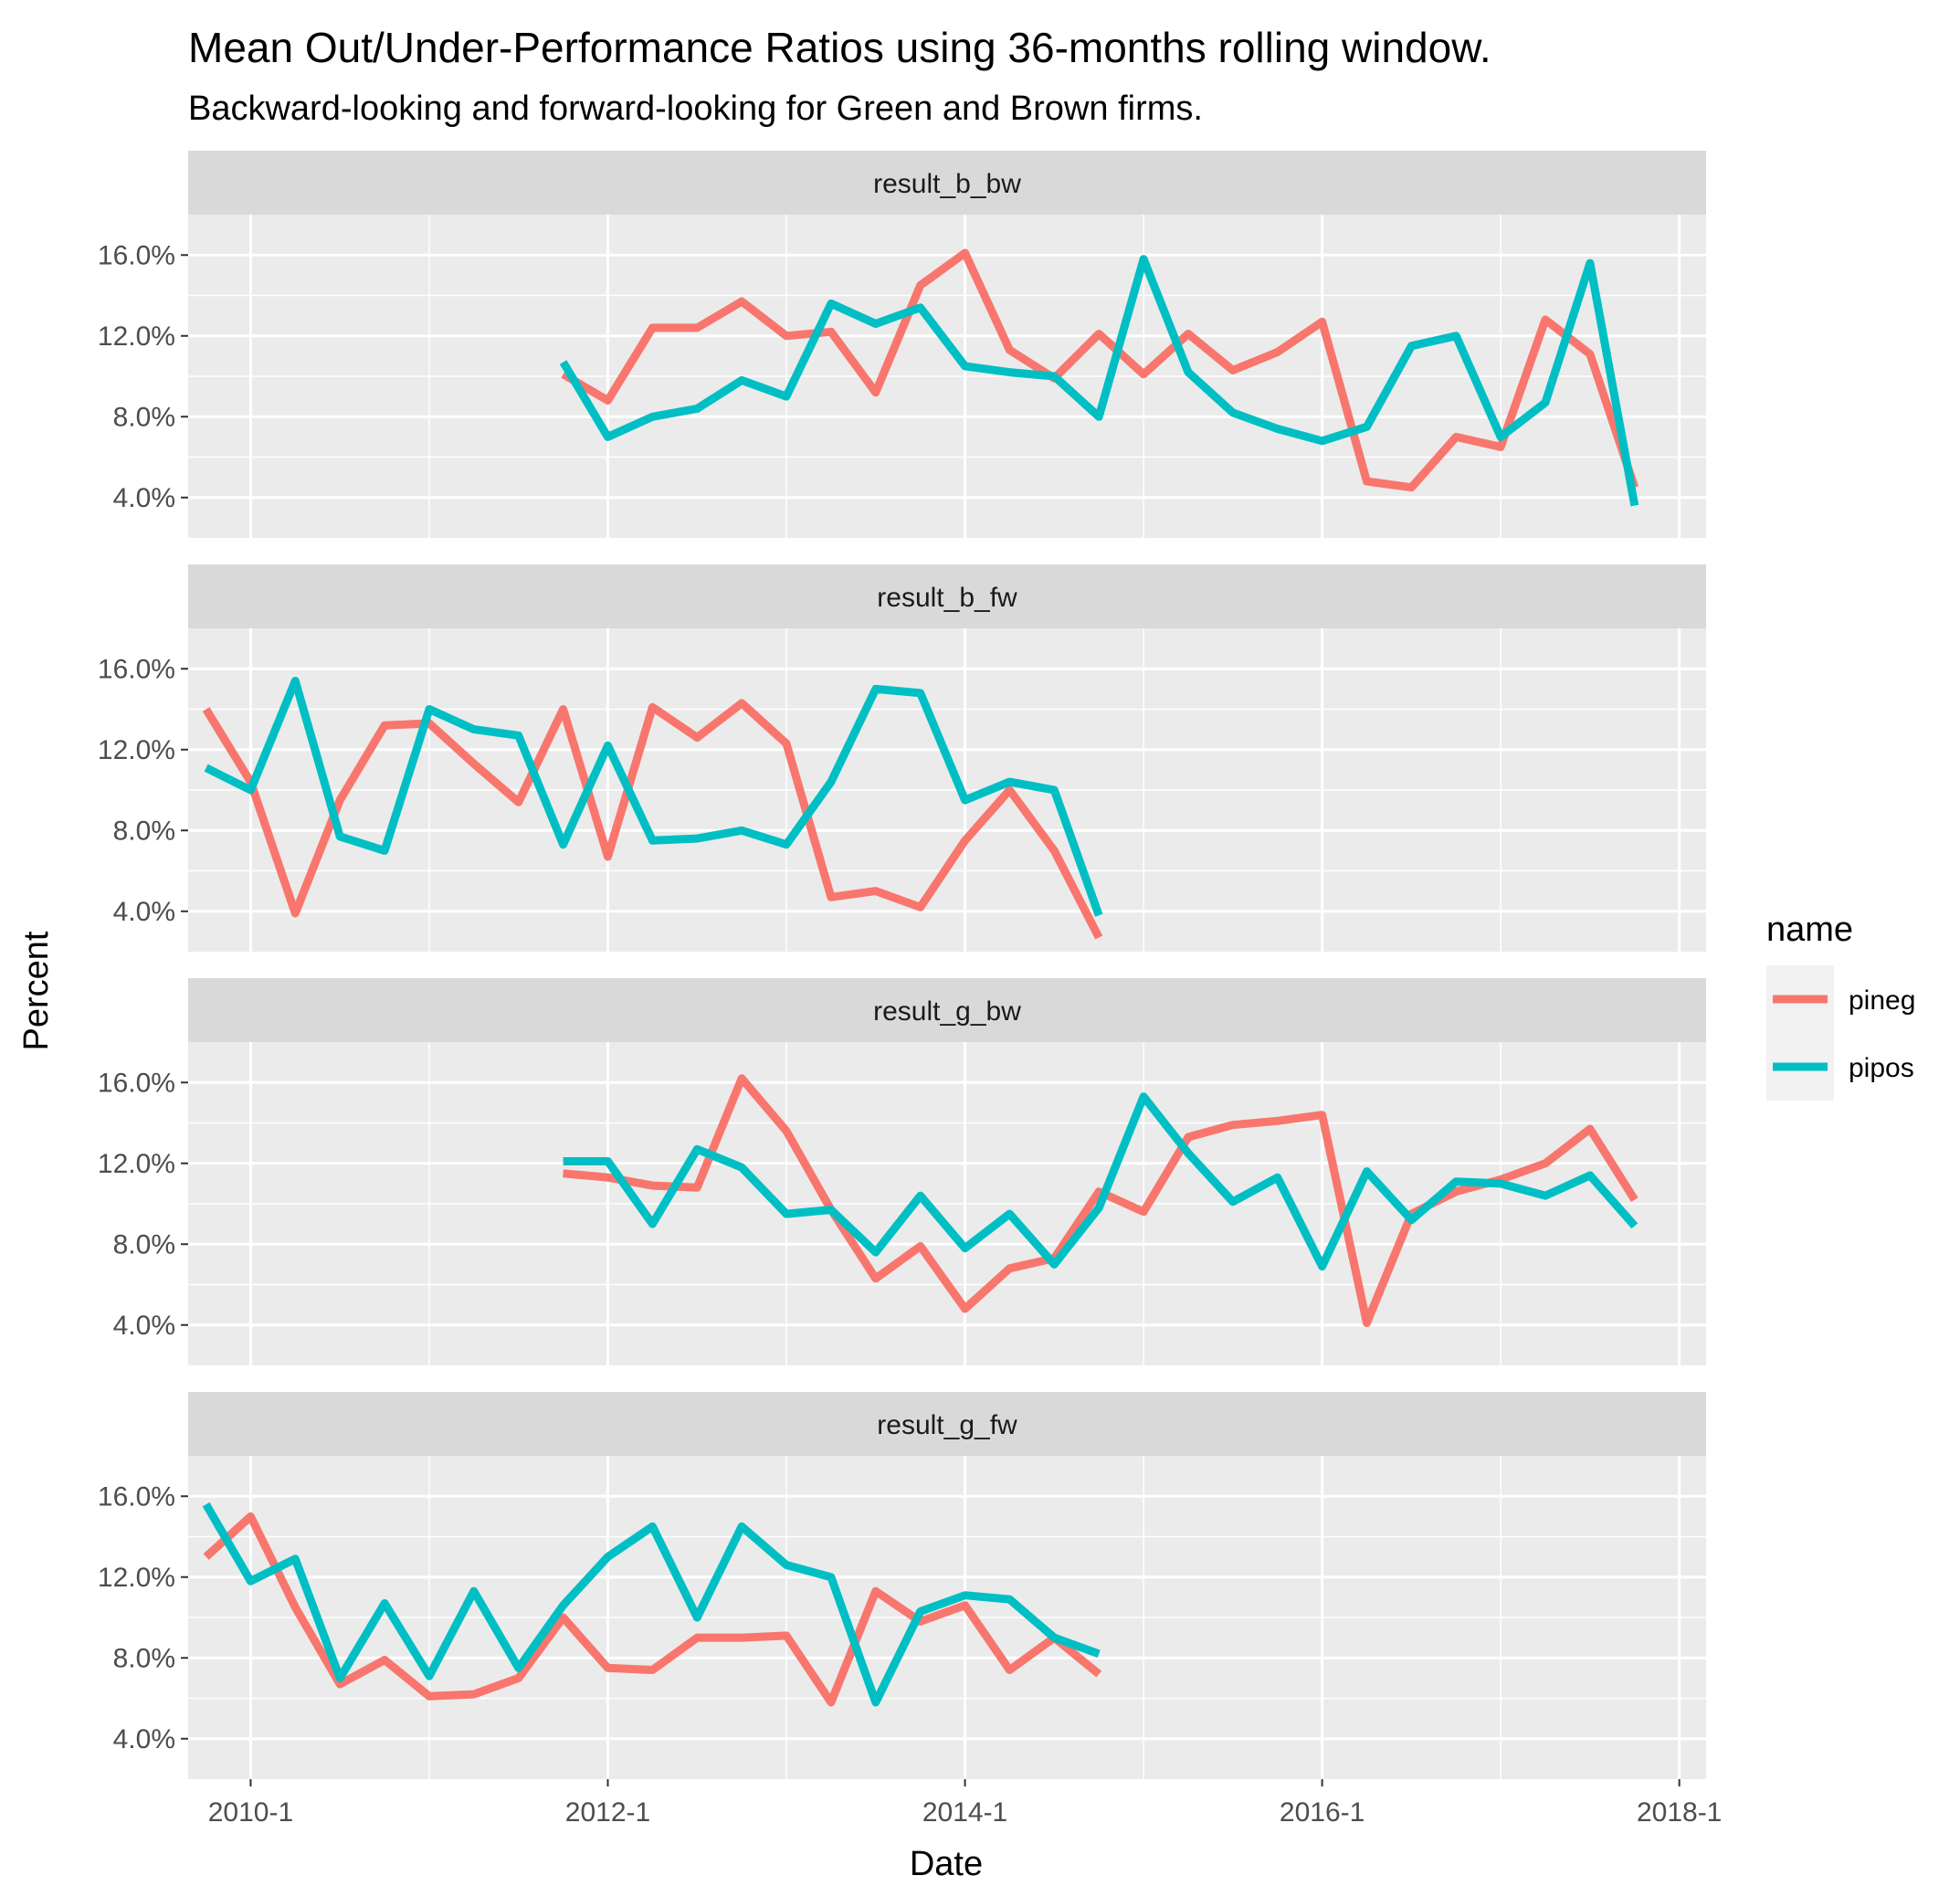  I want to click on facet-label: result_b_bw, so click(947, 184).